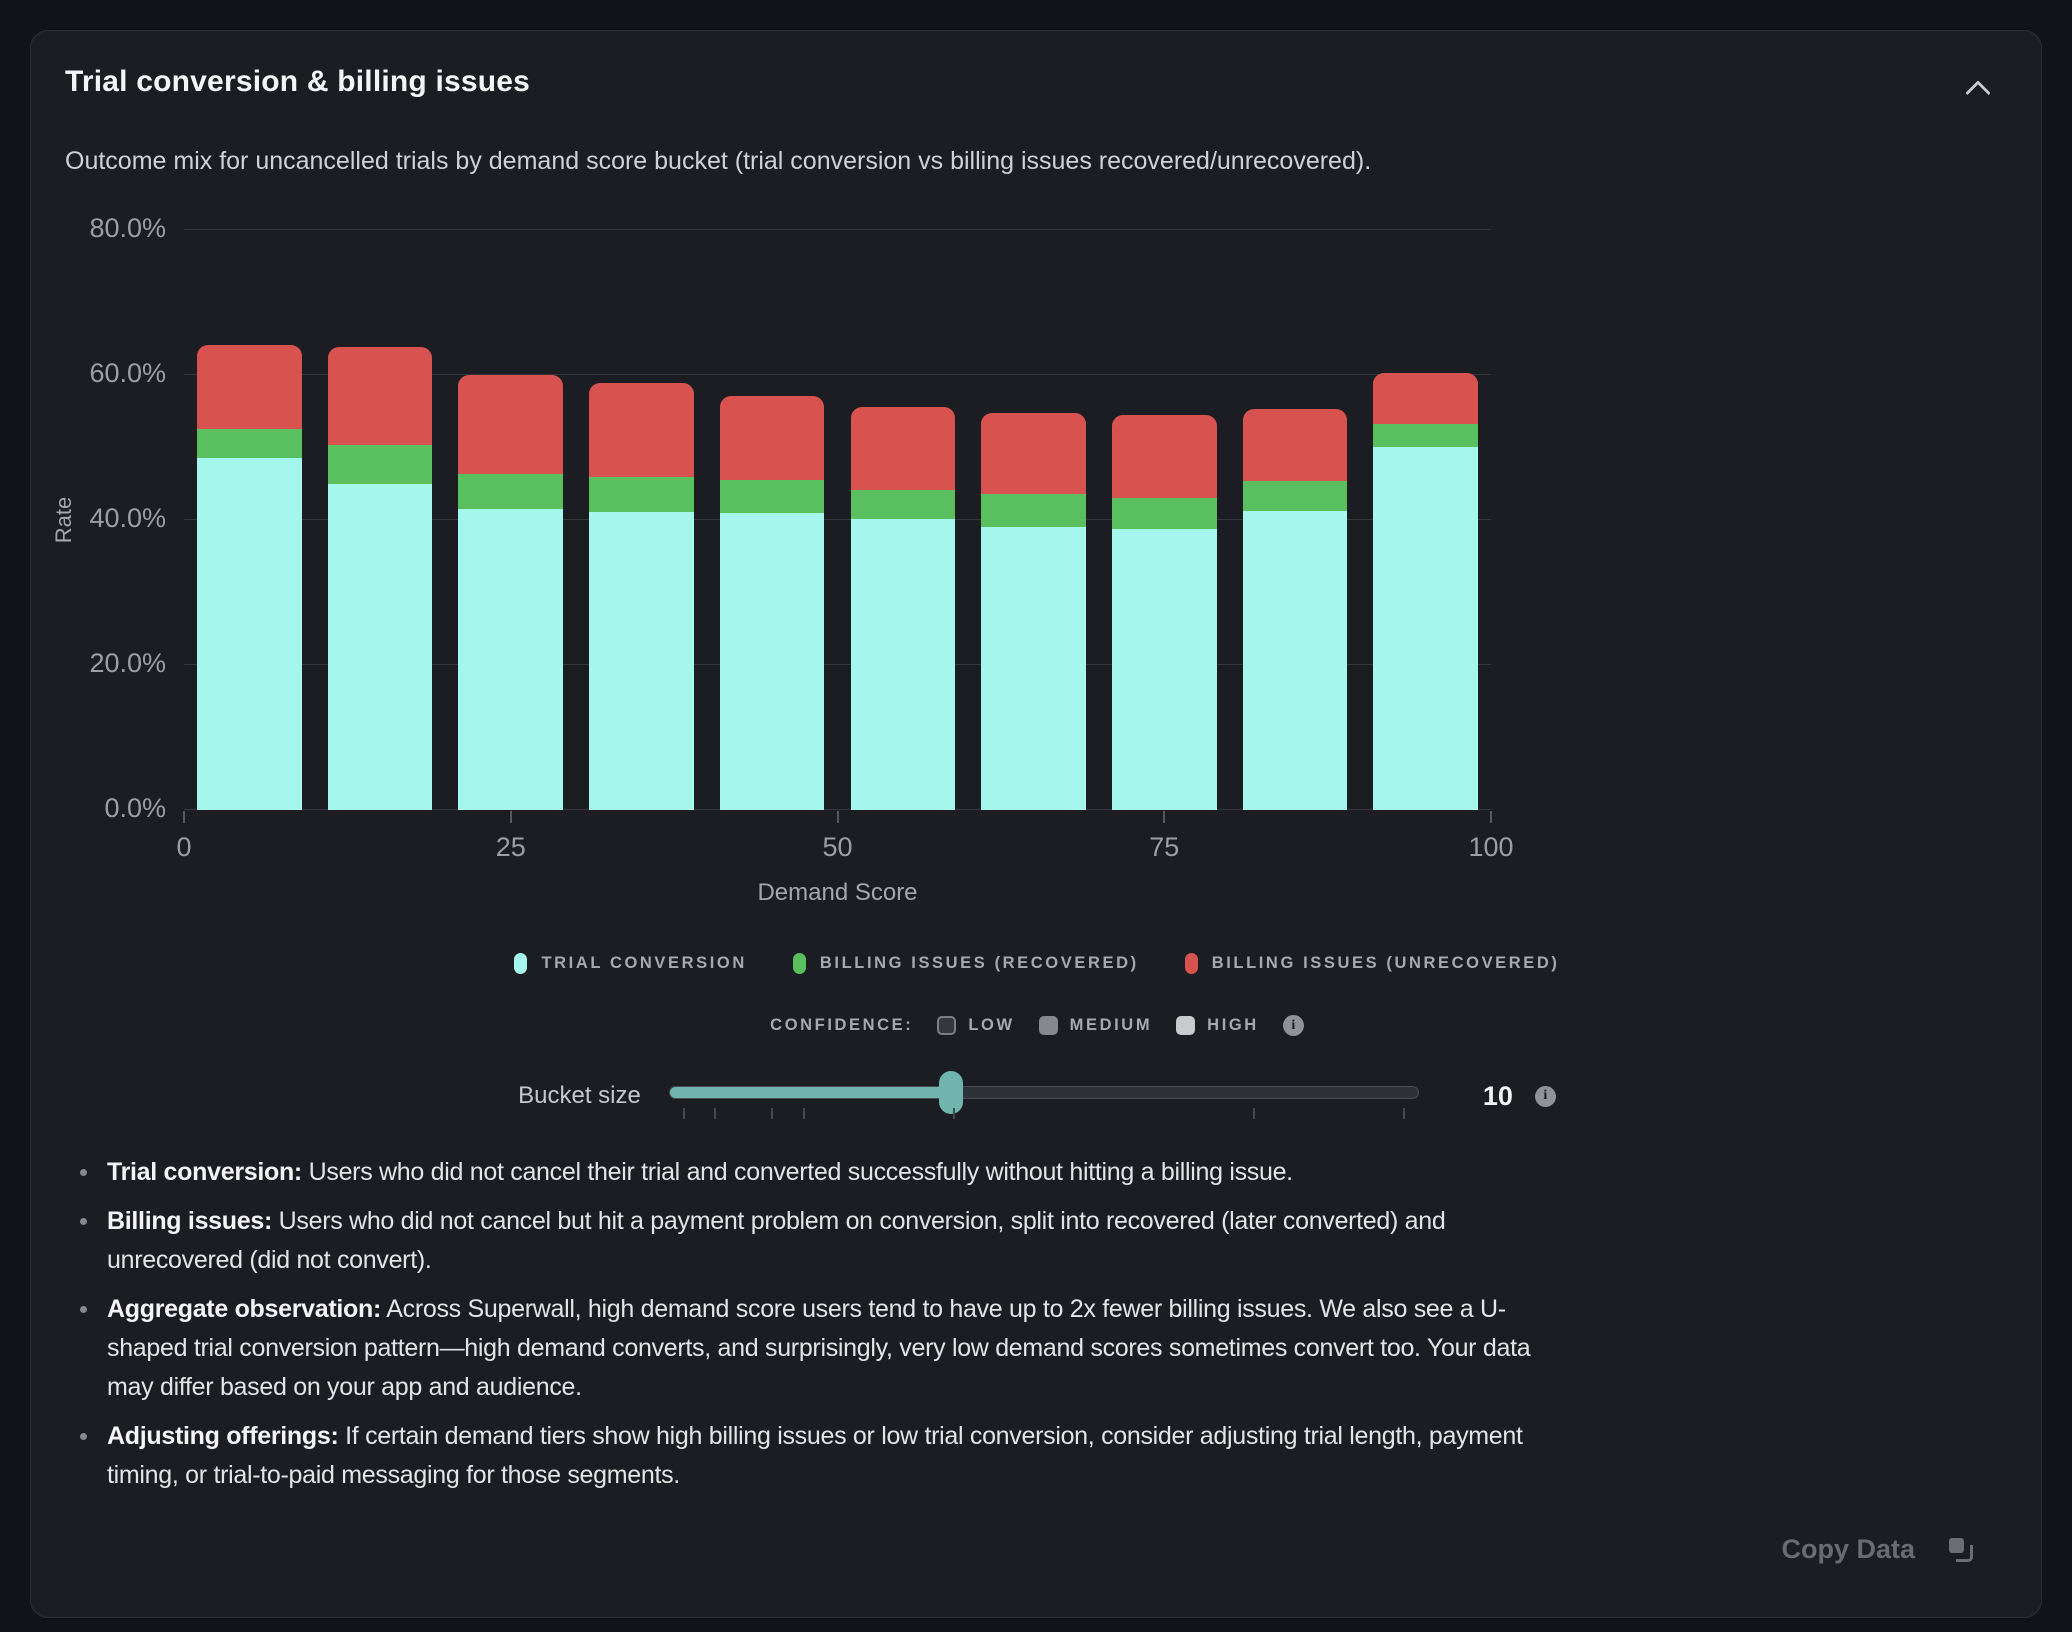  I want to click on checkbox-medium, so click(1048, 1025).